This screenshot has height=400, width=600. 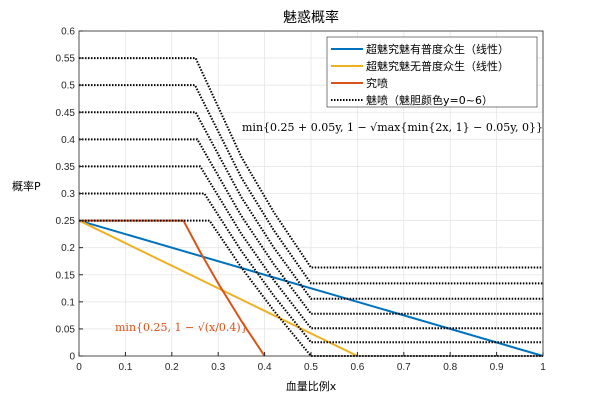 I want to click on y-axis-label: 概率P, so click(x=26, y=186).